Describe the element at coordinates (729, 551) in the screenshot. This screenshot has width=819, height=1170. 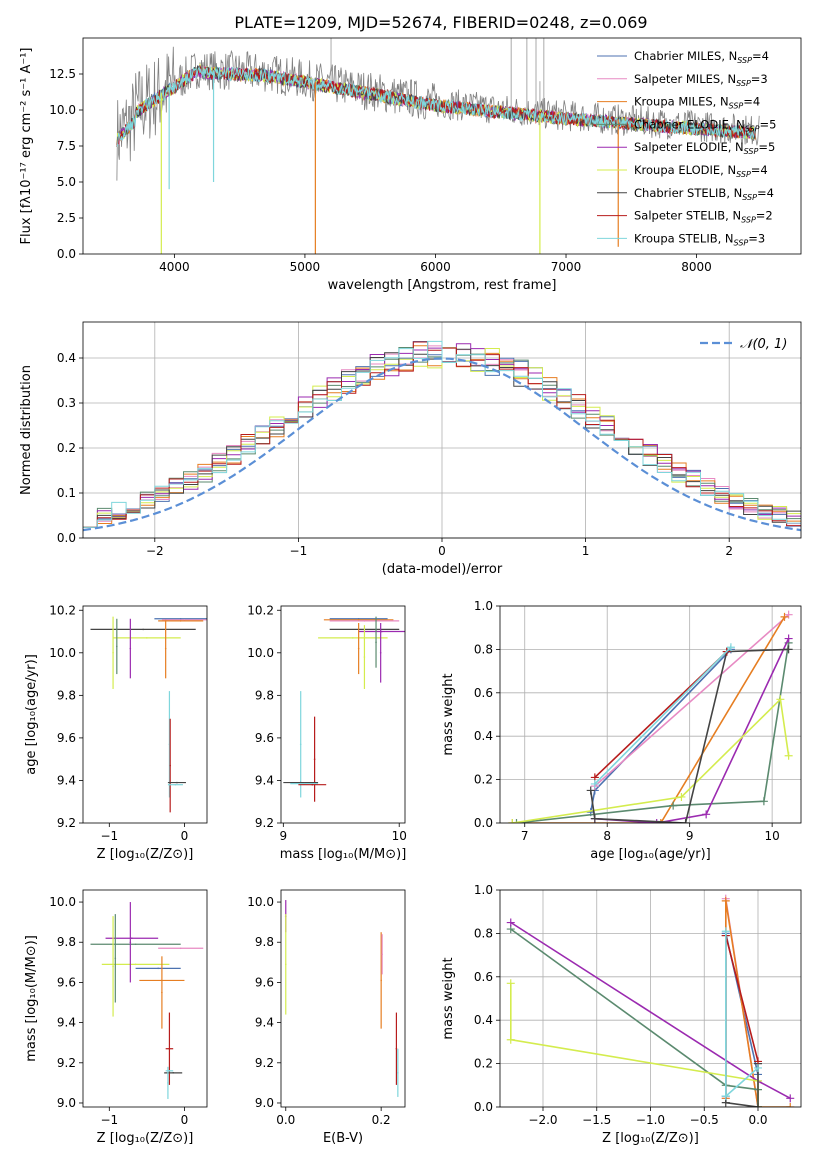
I see `x-tick-label: 2` at that location.